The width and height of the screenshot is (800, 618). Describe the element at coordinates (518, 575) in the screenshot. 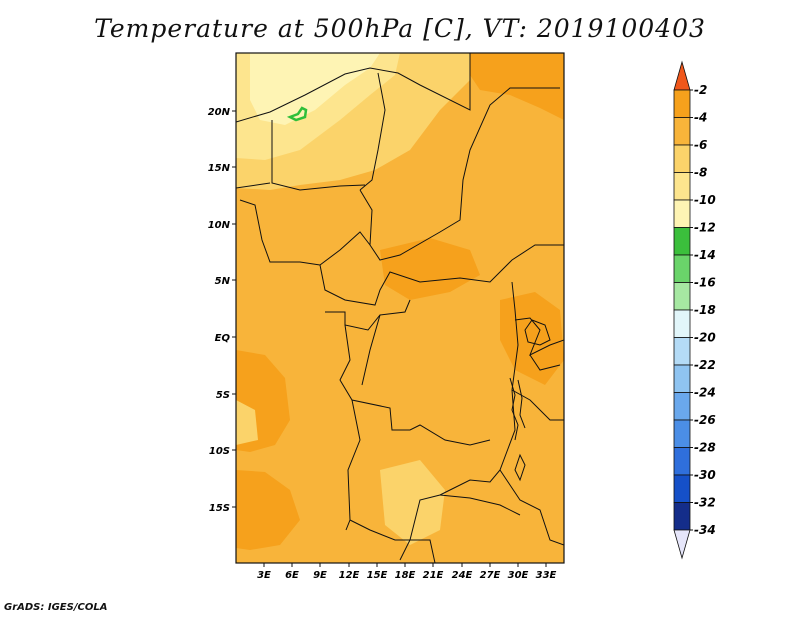

I see `lon-label: 30E` at that location.